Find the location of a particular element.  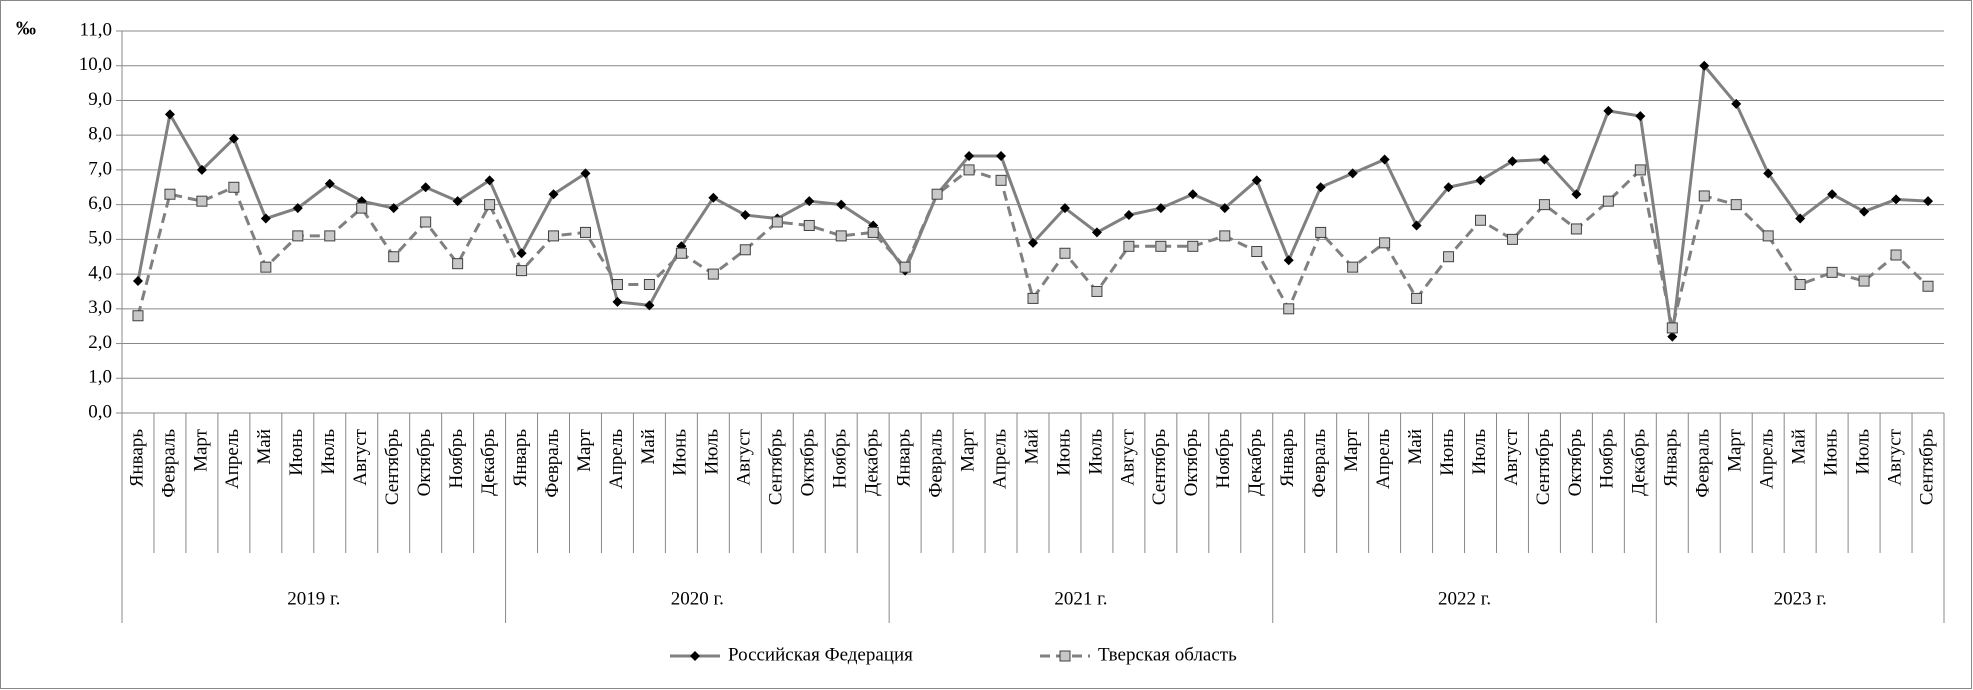

y-tick-label: 6,0 is located at coordinates (100, 203).